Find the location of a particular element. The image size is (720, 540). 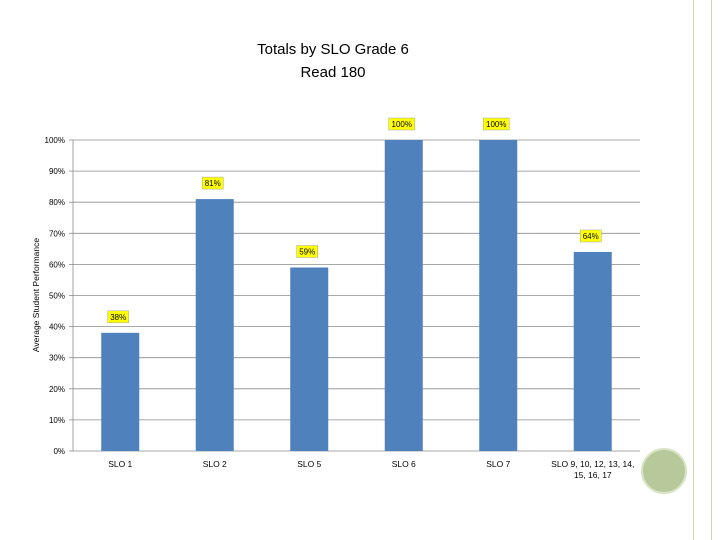

y-tick-label: 50% is located at coordinates (57, 296).